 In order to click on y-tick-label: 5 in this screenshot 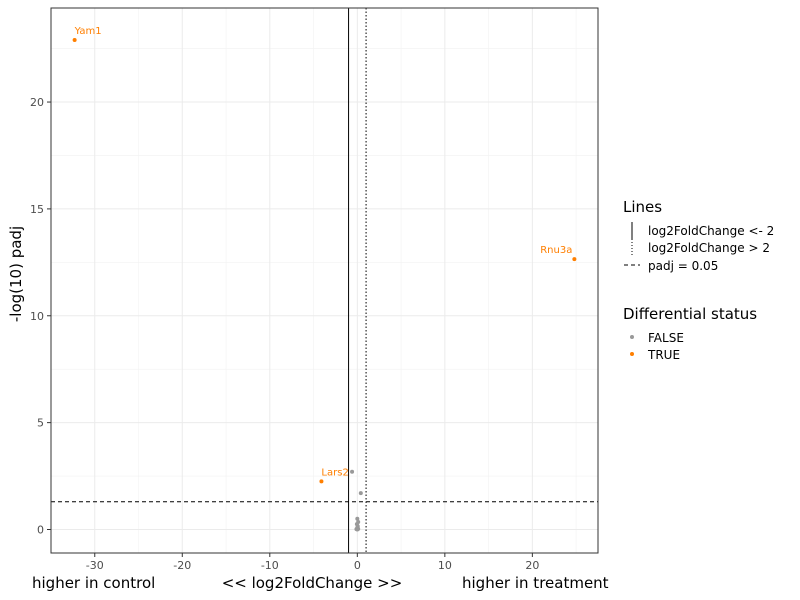, I will do `click(40, 423)`.